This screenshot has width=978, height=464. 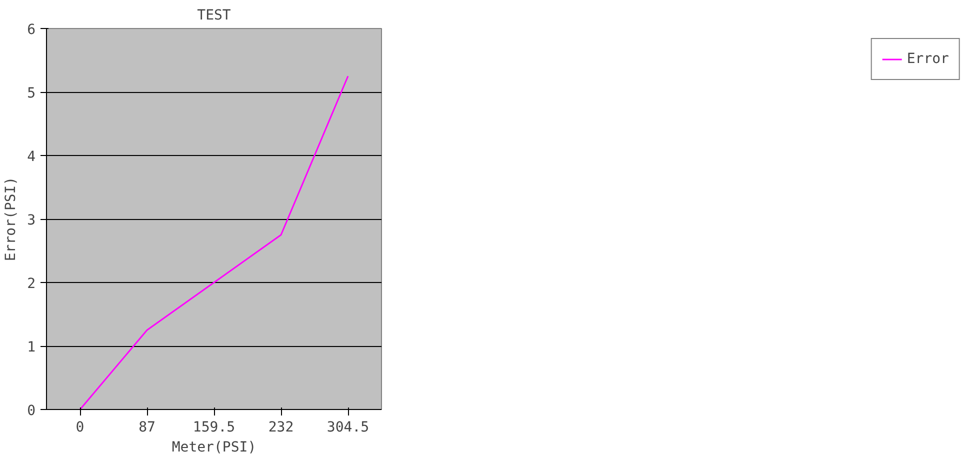 What do you see at coordinates (31, 157) in the screenshot?
I see `y-tick-label: 4` at bounding box center [31, 157].